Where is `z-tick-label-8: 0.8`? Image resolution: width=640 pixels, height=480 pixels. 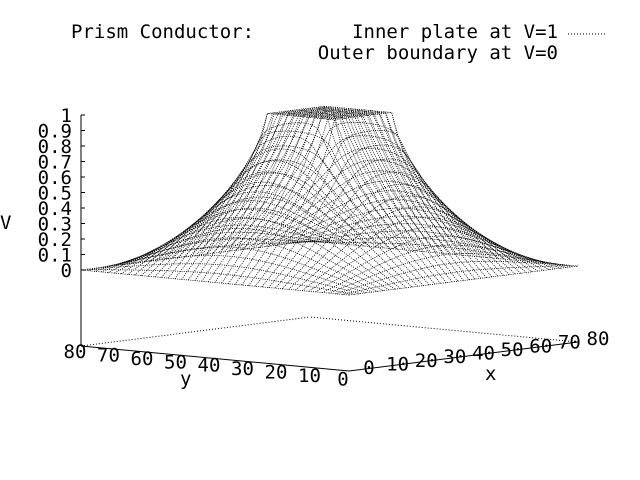
z-tick-label-8: 0.8 is located at coordinates (55, 147).